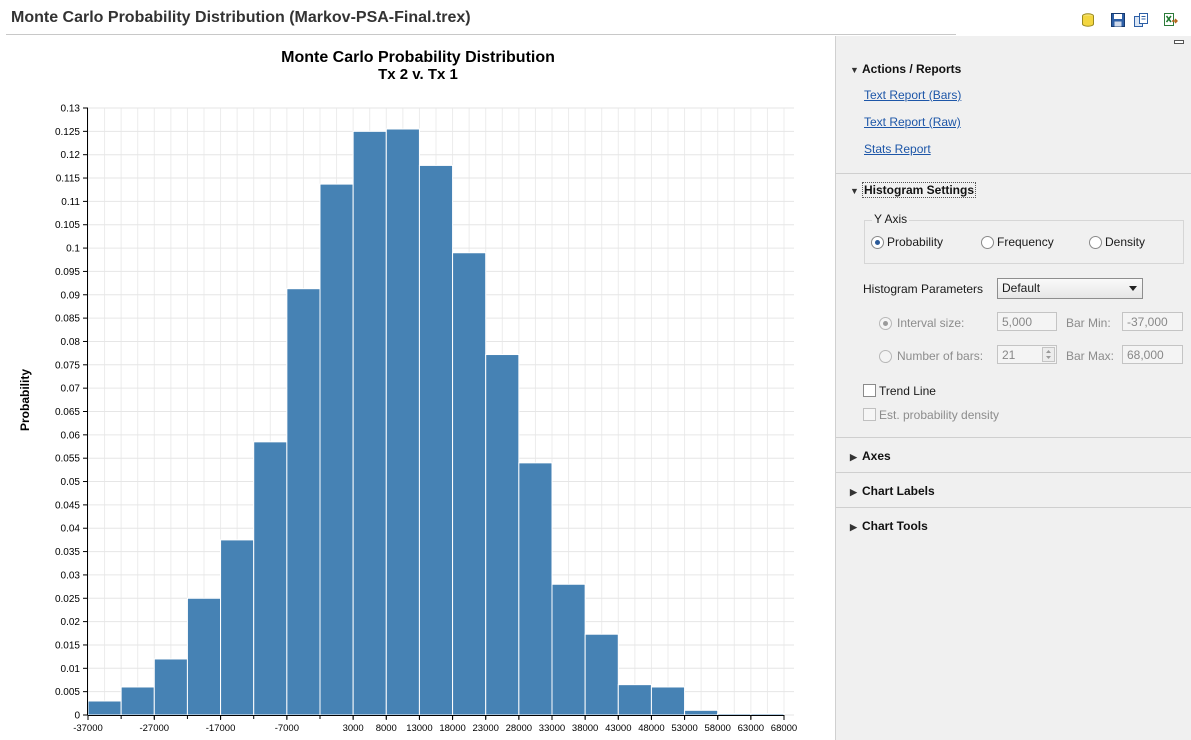 The image size is (1191, 740). Describe the element at coordinates (931, 323) in the screenshot. I see `interval-size-label: Interval size:` at that location.